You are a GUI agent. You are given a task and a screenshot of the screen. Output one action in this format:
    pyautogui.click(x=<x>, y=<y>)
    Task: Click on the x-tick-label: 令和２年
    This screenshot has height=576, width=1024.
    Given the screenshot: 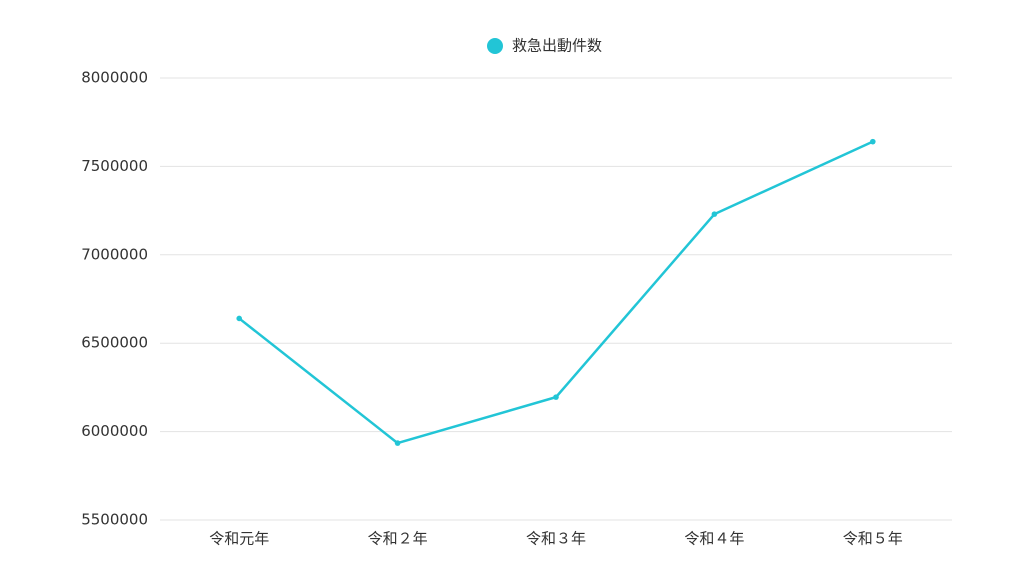 What is the action you would take?
    pyautogui.click(x=398, y=539)
    